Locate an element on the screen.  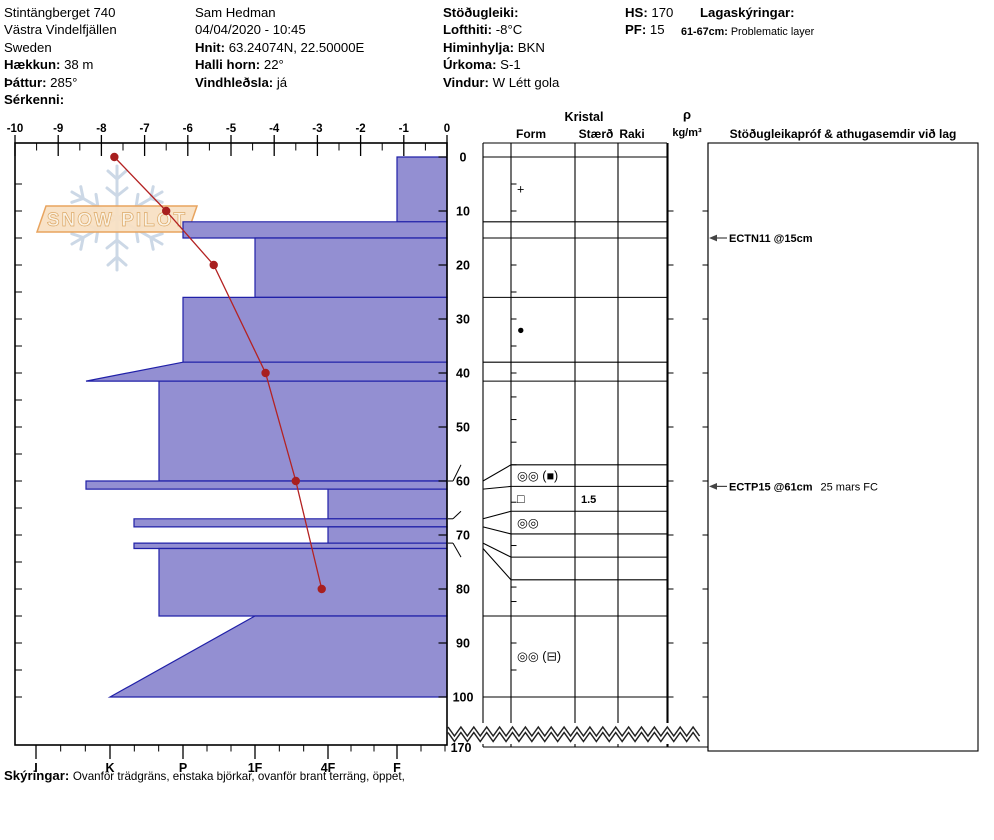
hardness-tick-label: K is located at coordinates (109, 768).